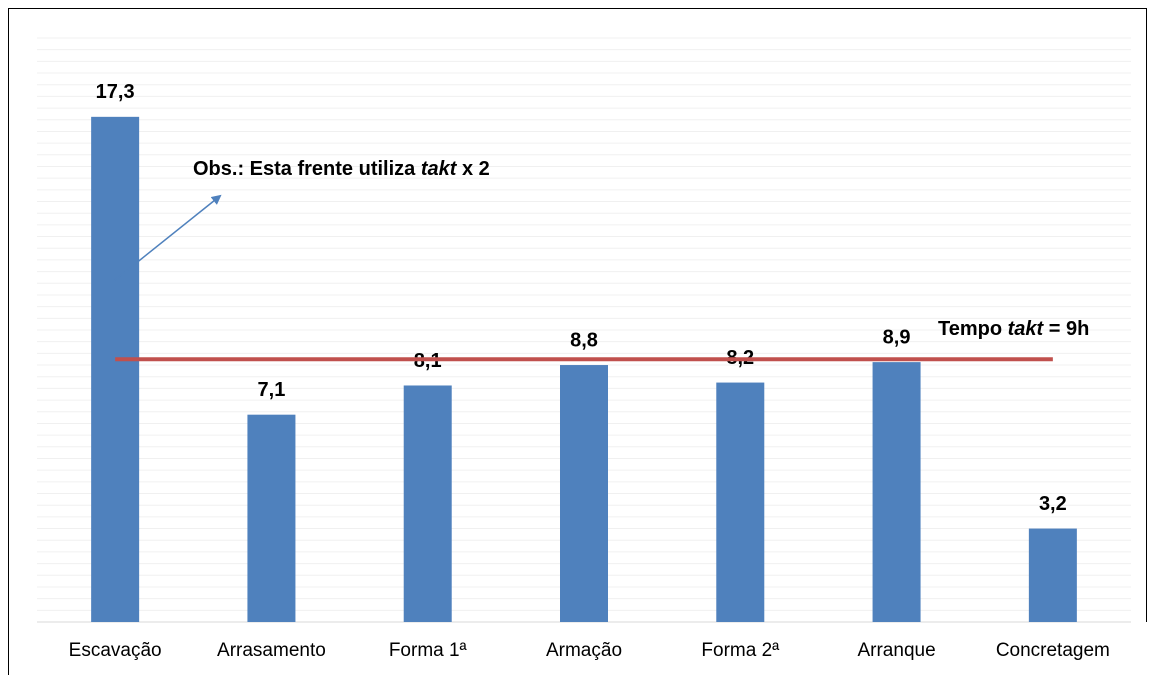 Image resolution: width=1155 pixels, height=675 pixels. What do you see at coordinates (1053, 504) in the screenshot?
I see `value-label: 3,2` at bounding box center [1053, 504].